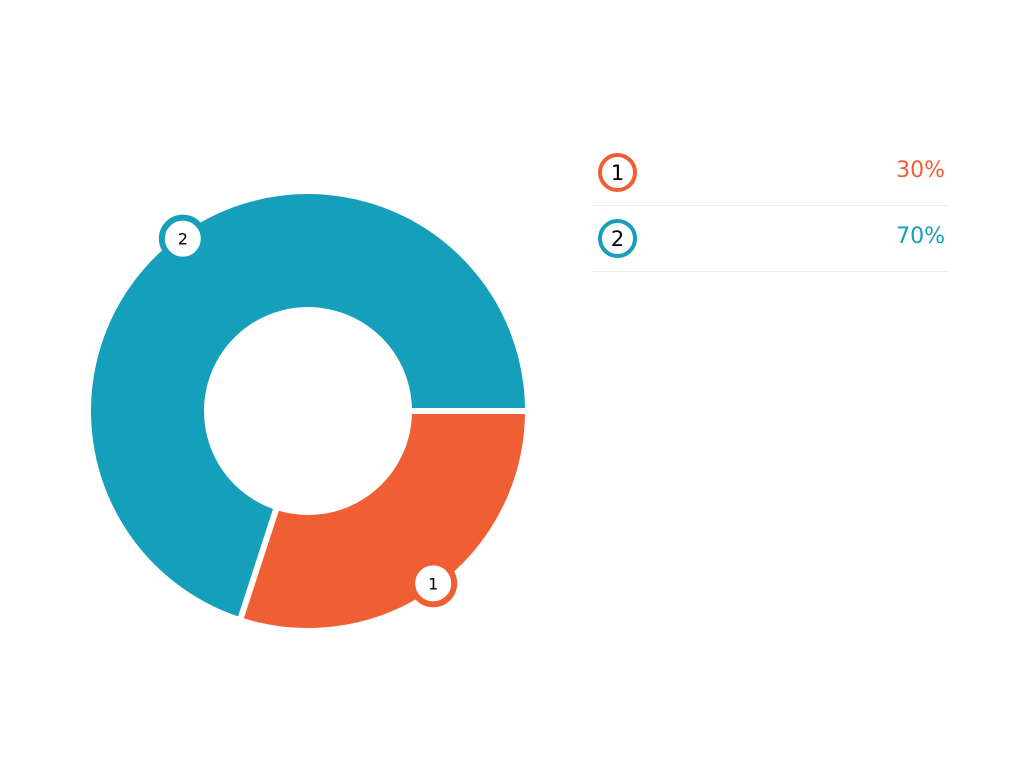 The height and width of the screenshot is (768, 1024). Describe the element at coordinates (770, 173) in the screenshot. I see `legend-item: 1 30%` at that location.